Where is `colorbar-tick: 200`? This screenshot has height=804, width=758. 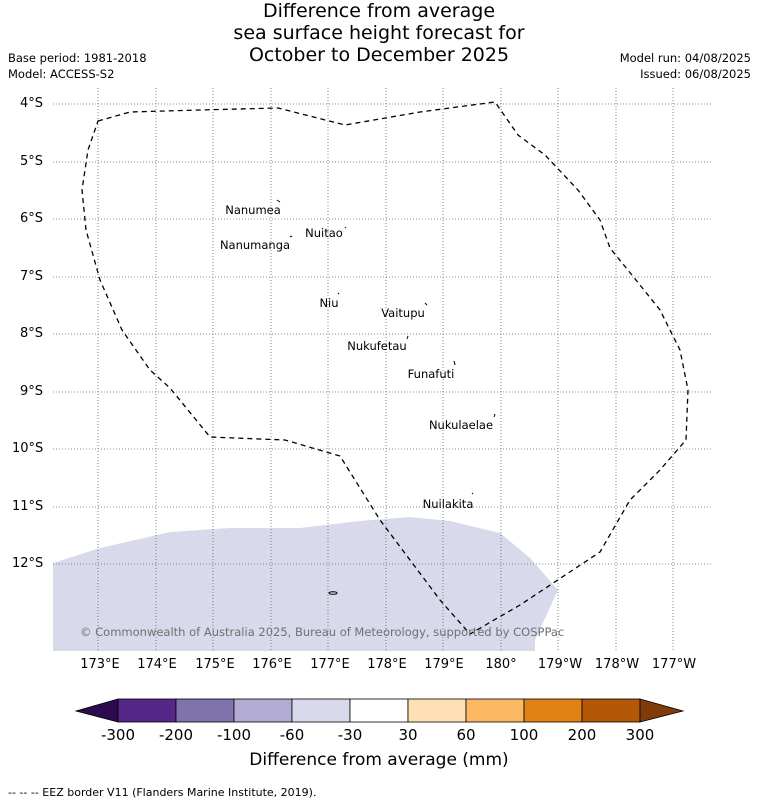
colorbar-tick: 200 is located at coordinates (582, 735).